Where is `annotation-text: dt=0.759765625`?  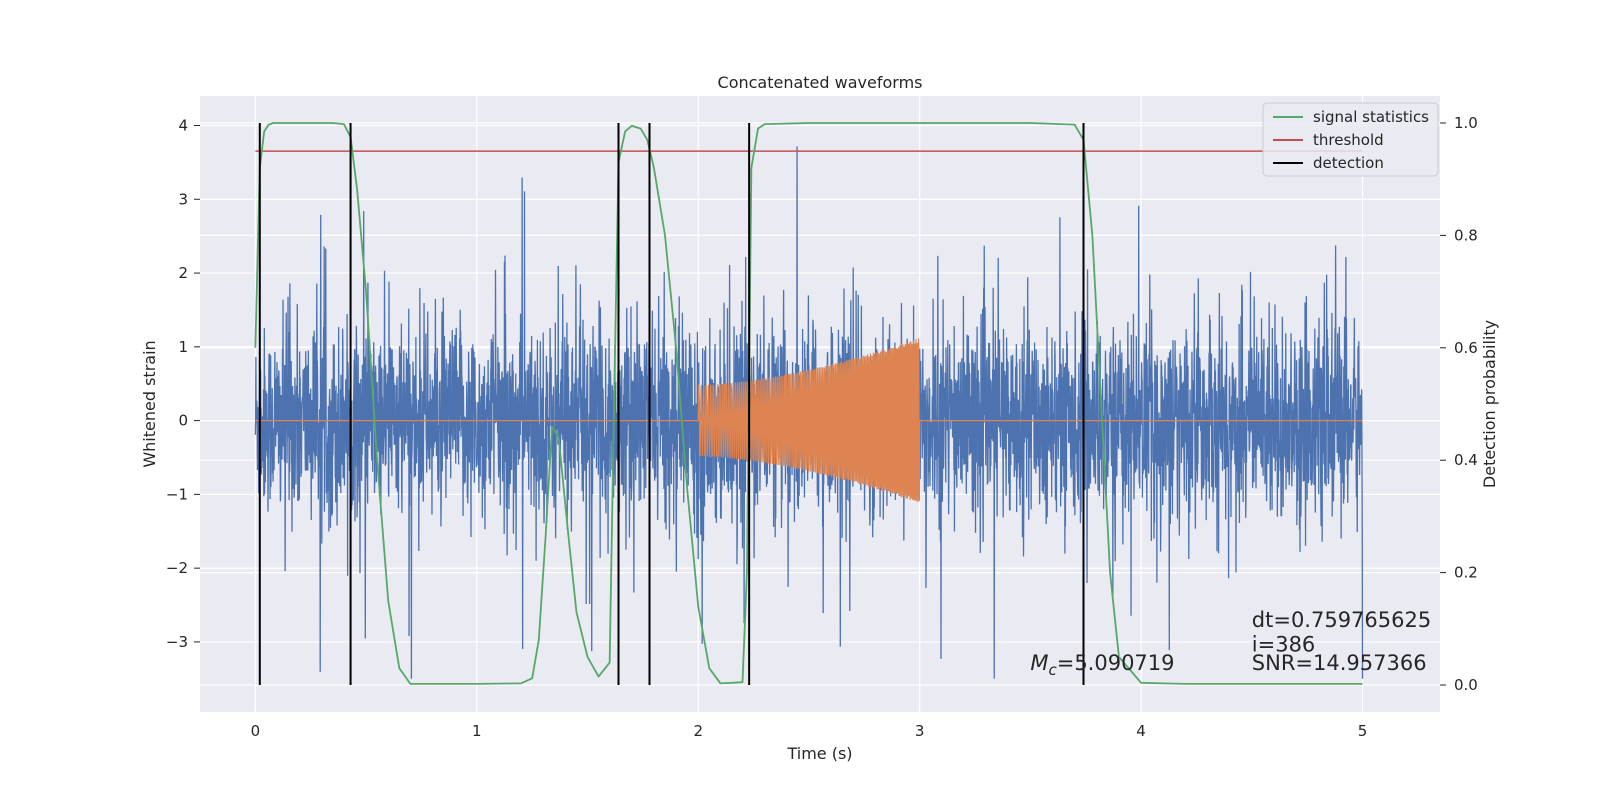
annotation-text: dt=0.759765625 is located at coordinates (1341, 620).